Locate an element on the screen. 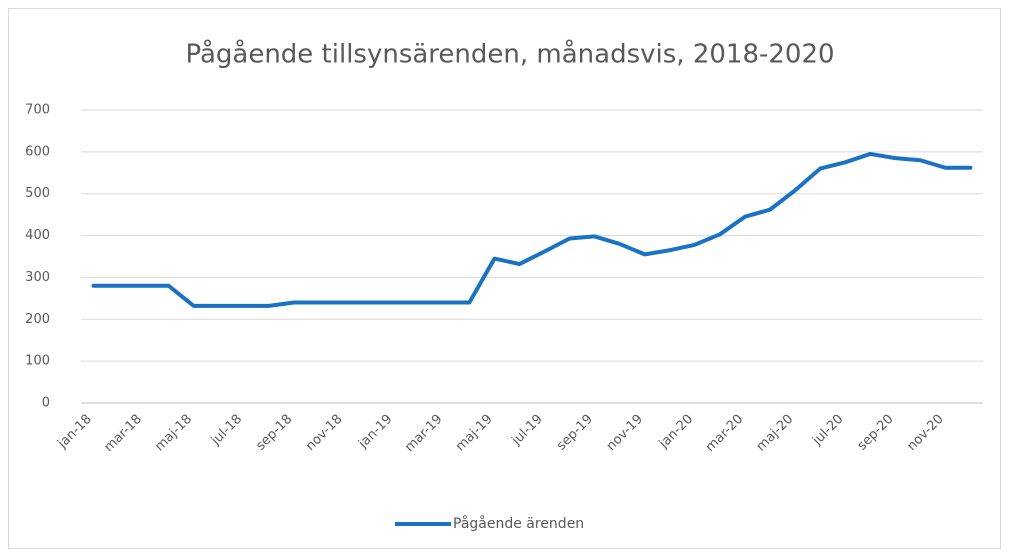  y-tick-label: 500 is located at coordinates (37, 193).